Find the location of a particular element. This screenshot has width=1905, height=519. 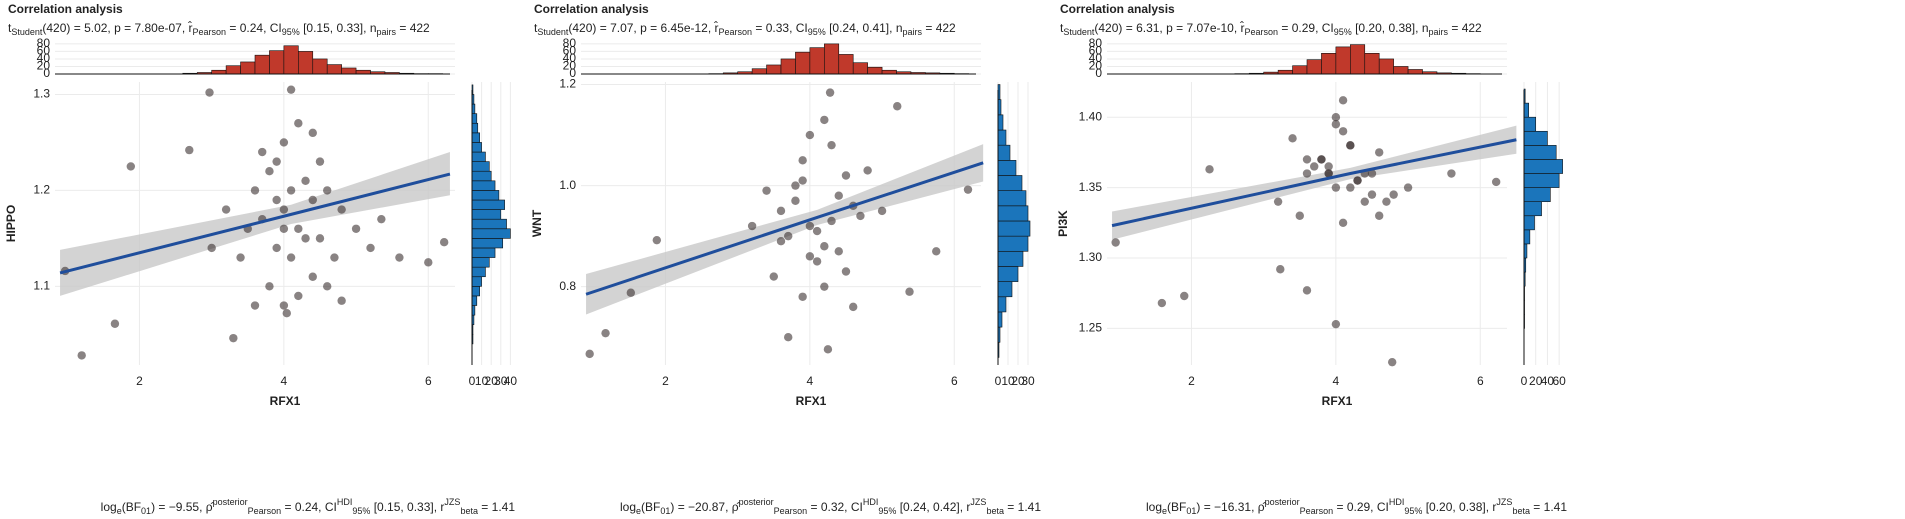

x-tick-label: 6 is located at coordinates (1480, 381).